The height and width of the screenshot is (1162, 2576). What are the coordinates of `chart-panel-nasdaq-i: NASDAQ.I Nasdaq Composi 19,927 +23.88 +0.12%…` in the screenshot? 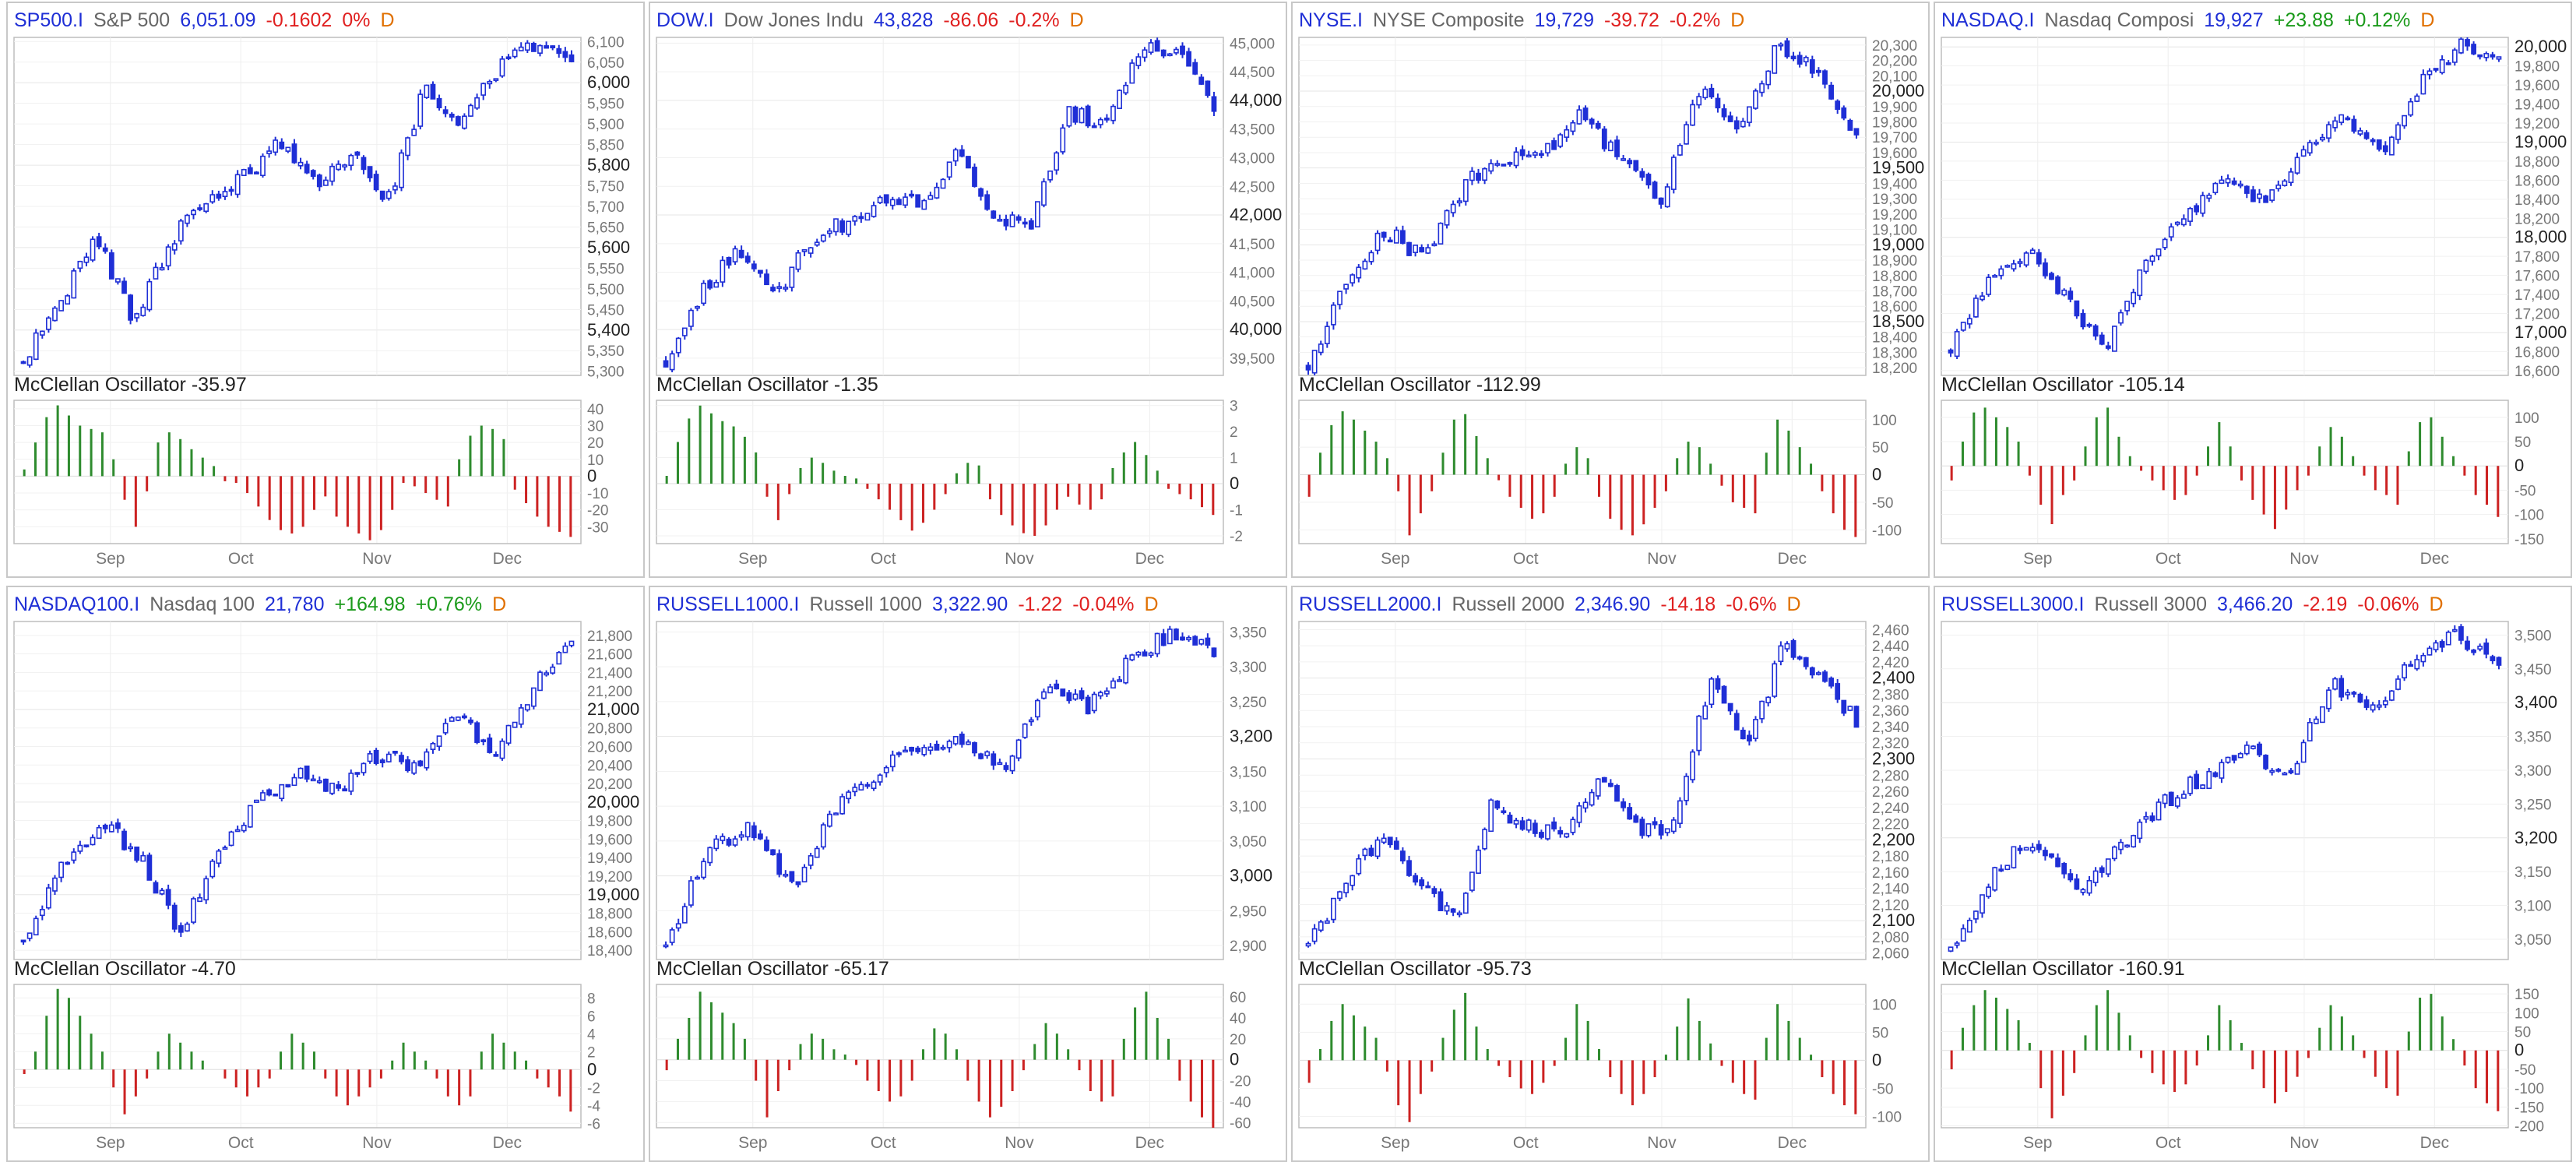 It's located at (2253, 290).